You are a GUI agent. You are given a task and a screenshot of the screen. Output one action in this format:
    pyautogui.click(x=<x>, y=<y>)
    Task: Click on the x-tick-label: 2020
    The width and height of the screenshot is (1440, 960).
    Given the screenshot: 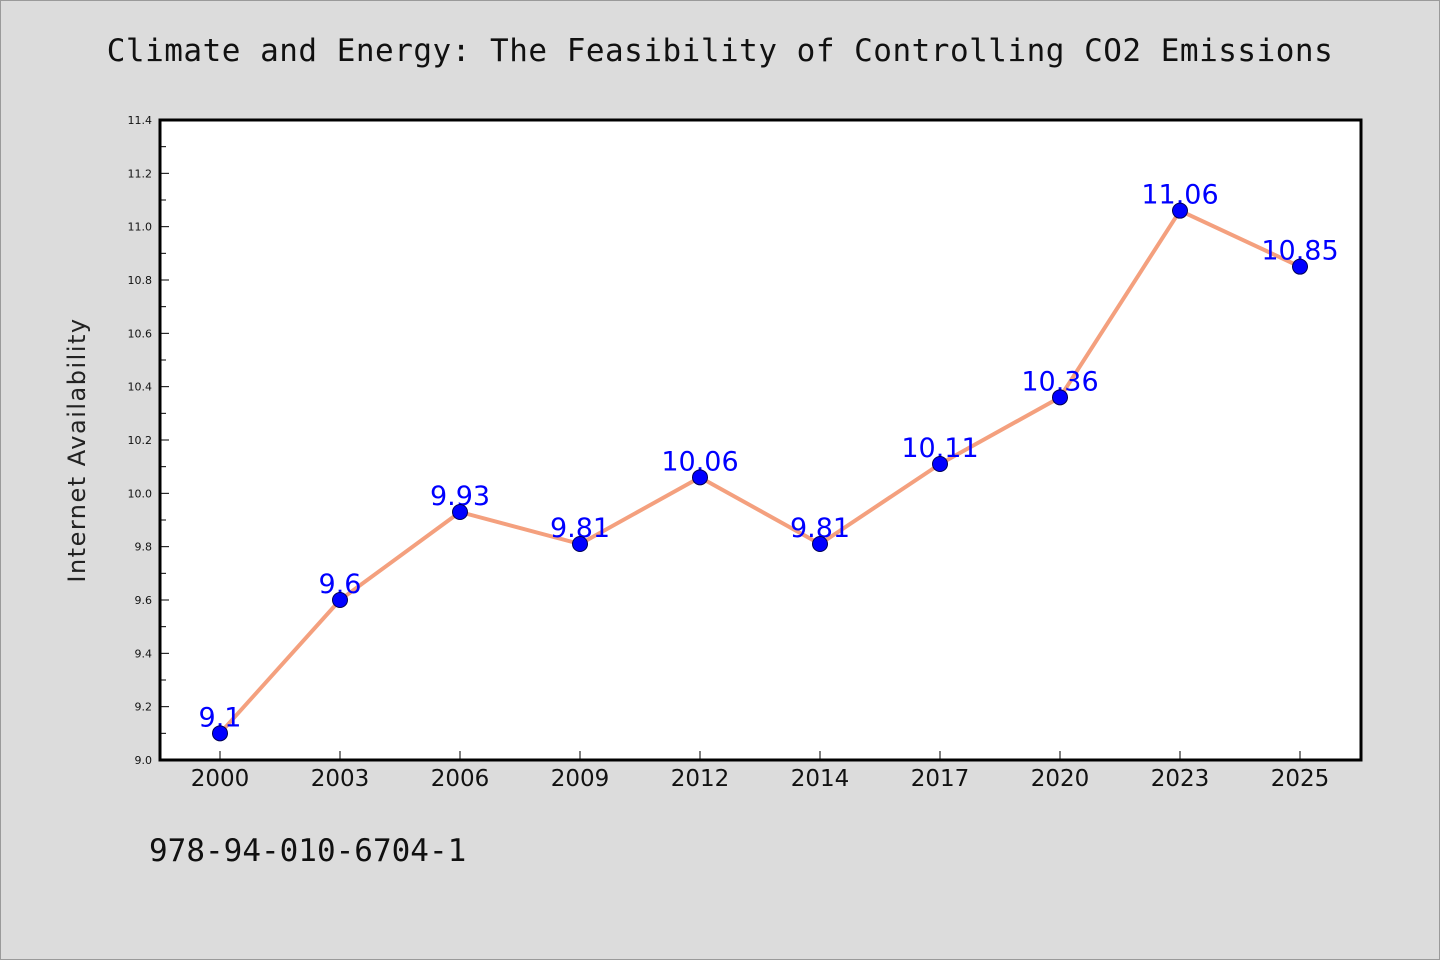 What is the action you would take?
    pyautogui.click(x=1060, y=779)
    